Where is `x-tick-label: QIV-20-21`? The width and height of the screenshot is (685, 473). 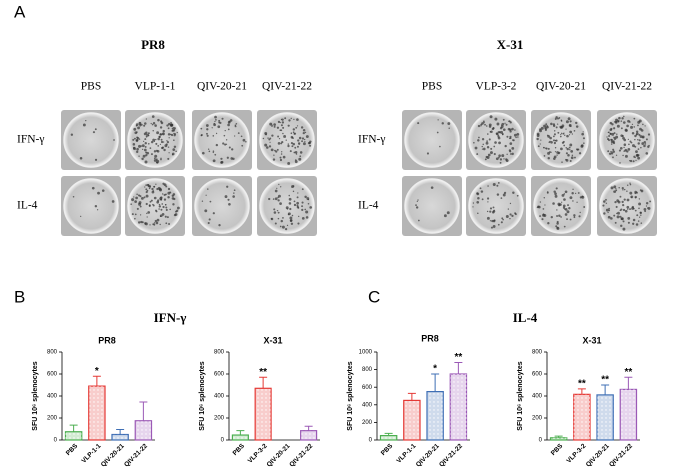 x-tick-label: QIV-20-21 is located at coordinates (428, 455).